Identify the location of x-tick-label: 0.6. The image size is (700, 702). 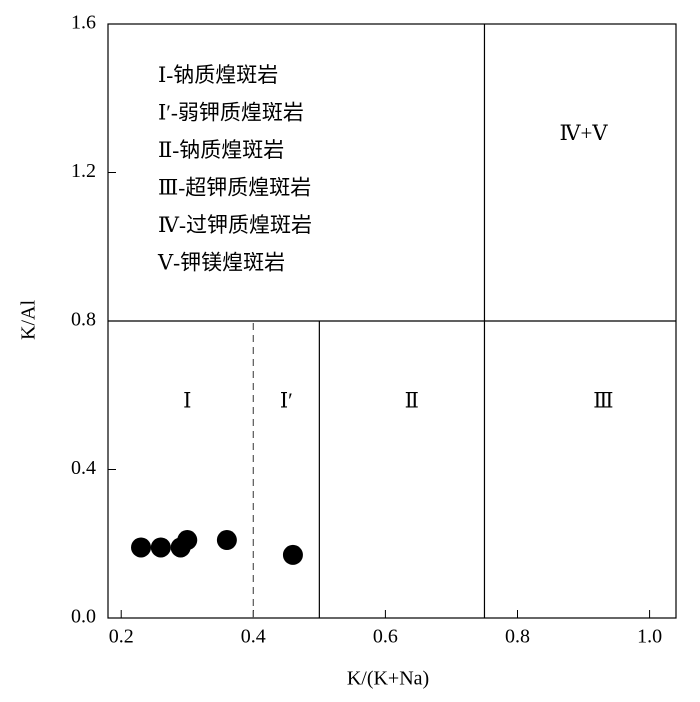
(385, 637).